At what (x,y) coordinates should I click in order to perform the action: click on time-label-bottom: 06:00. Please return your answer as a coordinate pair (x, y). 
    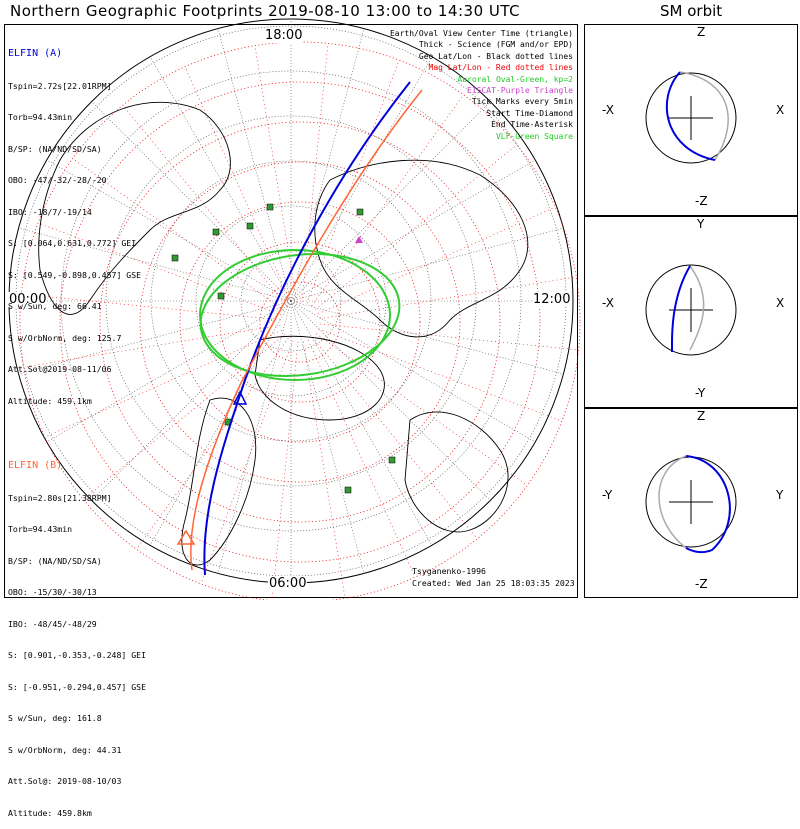
    Looking at the image, I should click on (288, 583).